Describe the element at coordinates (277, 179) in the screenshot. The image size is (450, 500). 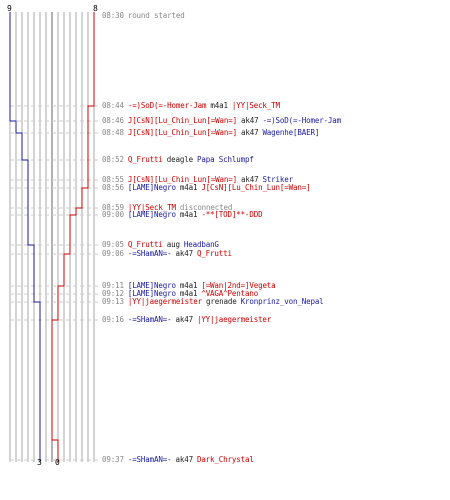
I see `event-part: Striker` at that location.